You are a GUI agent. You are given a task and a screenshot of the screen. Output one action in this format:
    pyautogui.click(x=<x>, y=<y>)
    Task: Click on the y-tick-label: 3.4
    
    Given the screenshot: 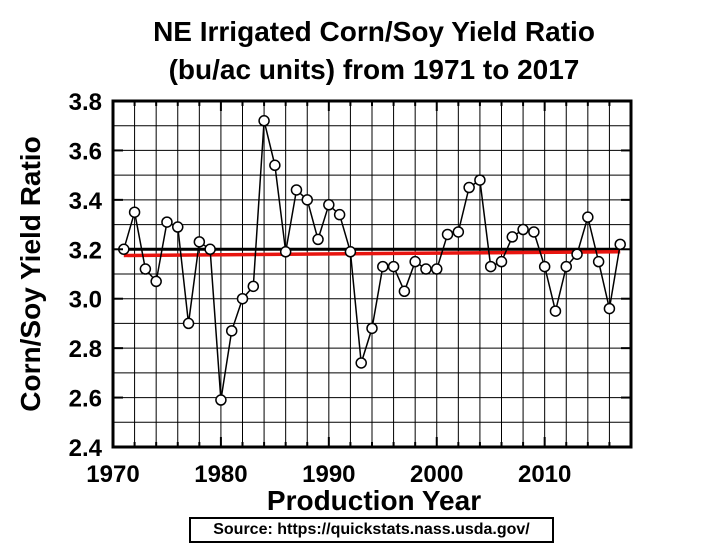 What is the action you would take?
    pyautogui.click(x=86, y=201)
    